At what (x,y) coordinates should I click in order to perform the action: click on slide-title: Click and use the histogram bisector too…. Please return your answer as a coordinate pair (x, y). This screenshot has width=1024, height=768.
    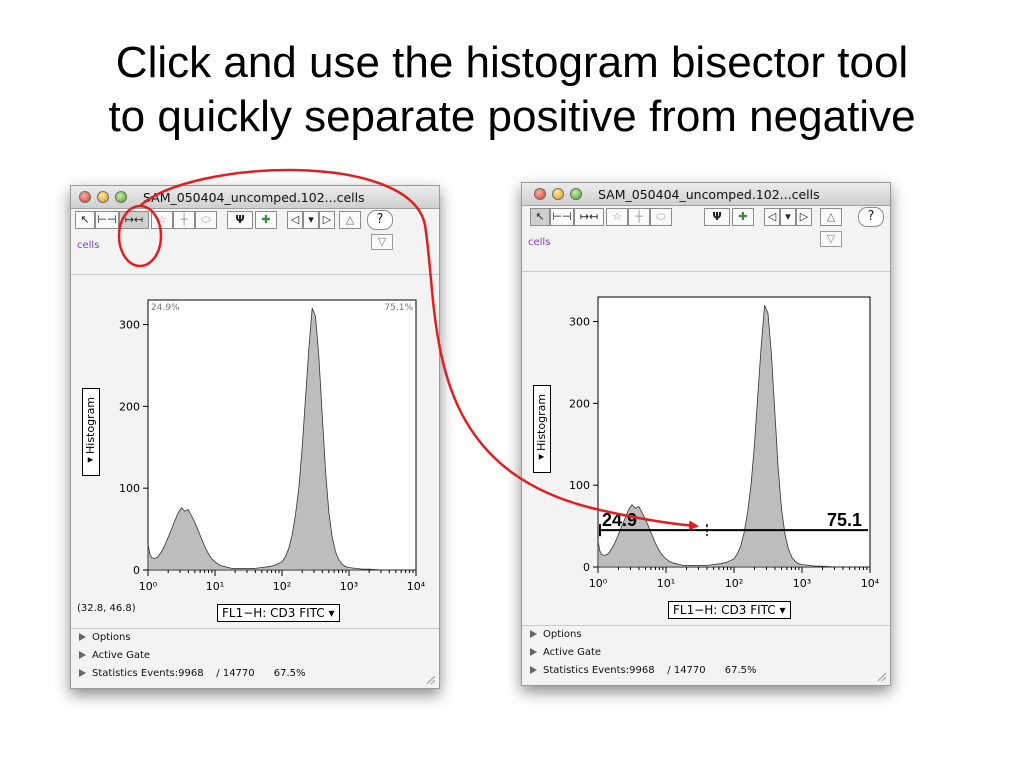
    Looking at the image, I should click on (512, 90).